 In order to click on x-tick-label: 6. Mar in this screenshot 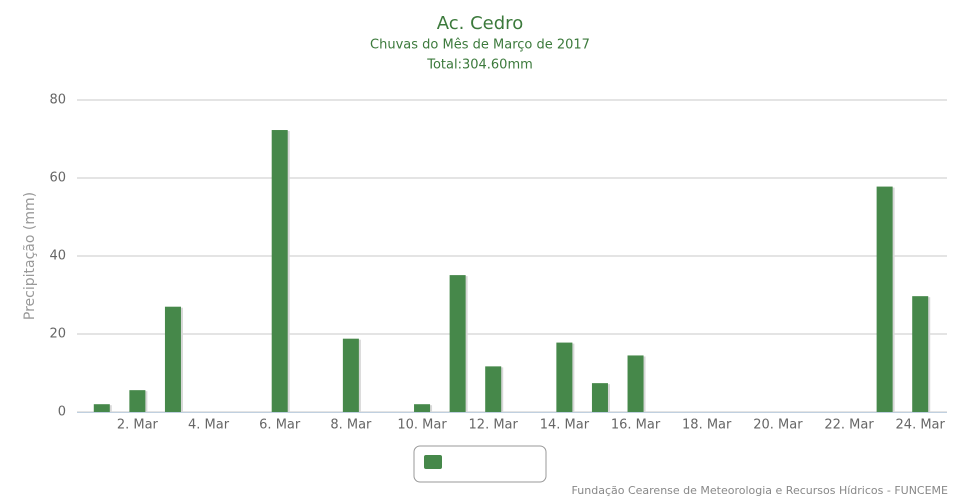, I will do `click(280, 425)`.